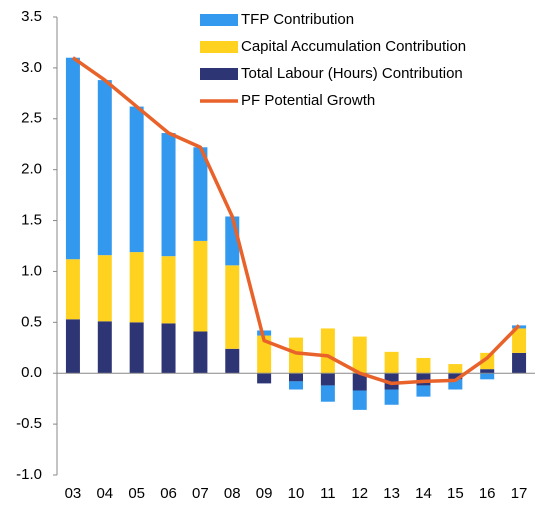  Describe the element at coordinates (232, 493) in the screenshot. I see `x-tick-label: 08` at that location.